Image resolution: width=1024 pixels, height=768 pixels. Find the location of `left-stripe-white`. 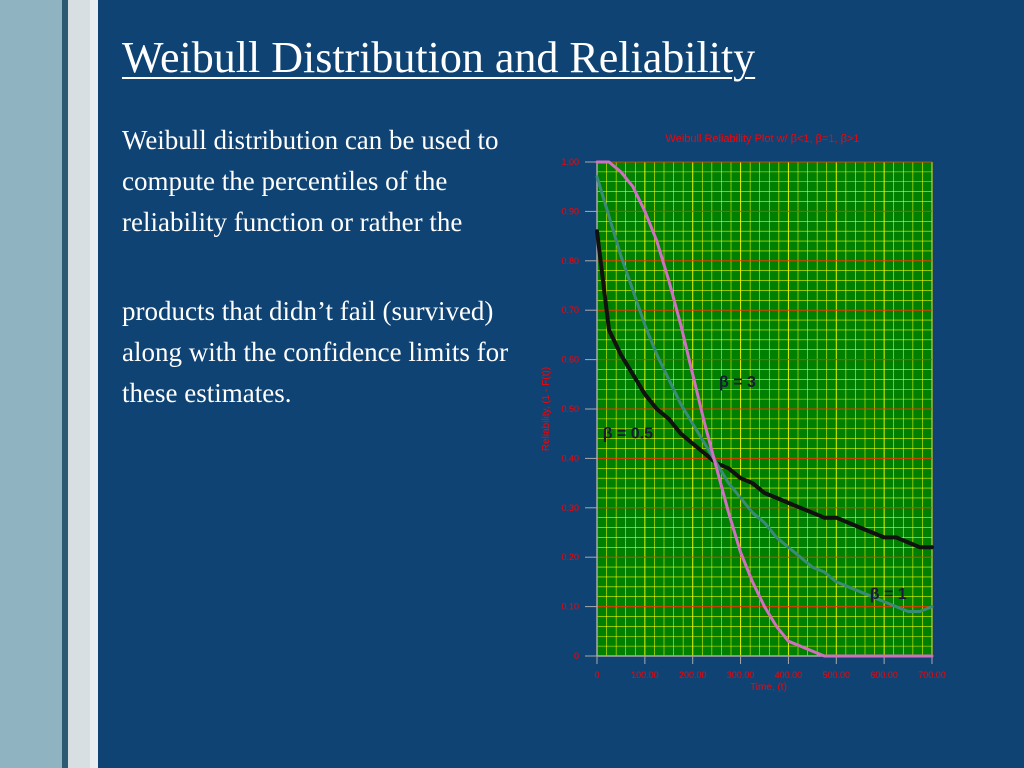

left-stripe-white is located at coordinates (94, 384).